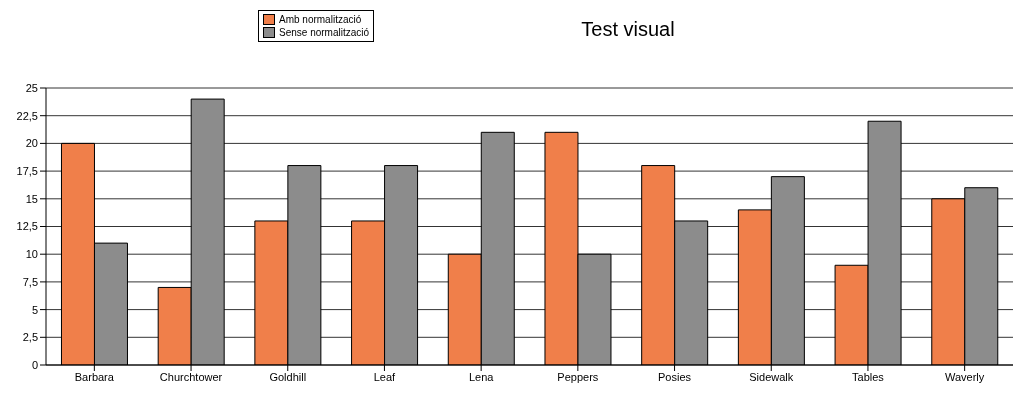 The width and height of the screenshot is (1027, 403). What do you see at coordinates (34, 309) in the screenshot?
I see `y-tick-label: 5` at bounding box center [34, 309].